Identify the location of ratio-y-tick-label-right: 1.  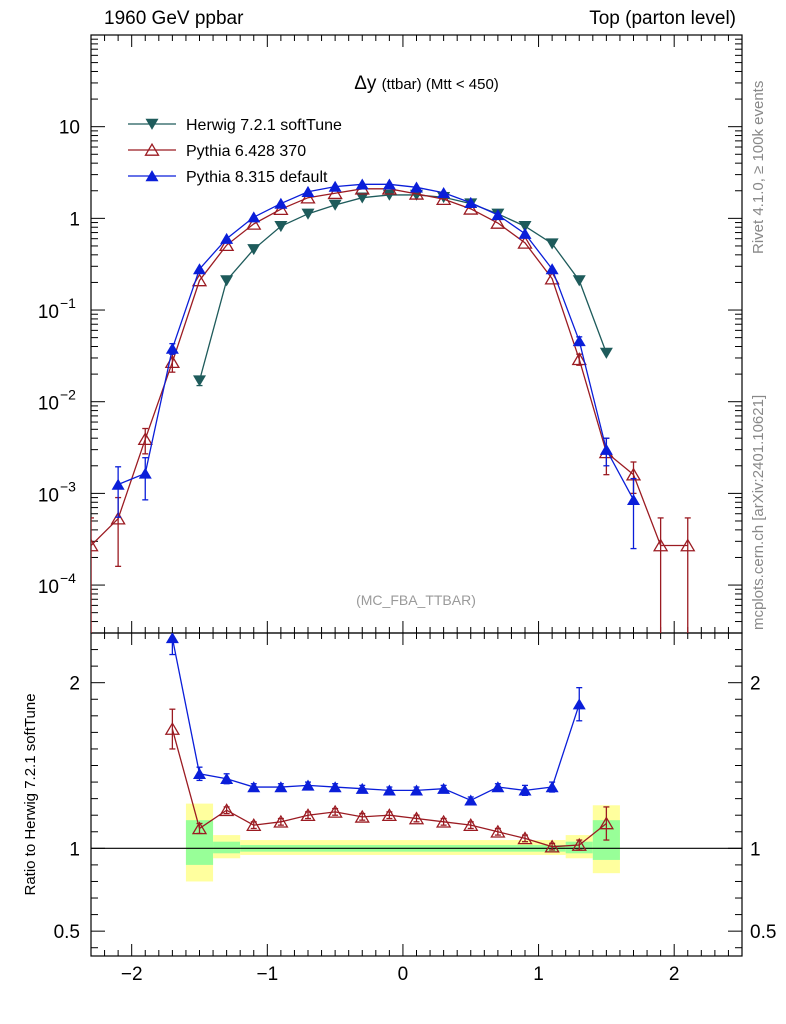
(755, 849).